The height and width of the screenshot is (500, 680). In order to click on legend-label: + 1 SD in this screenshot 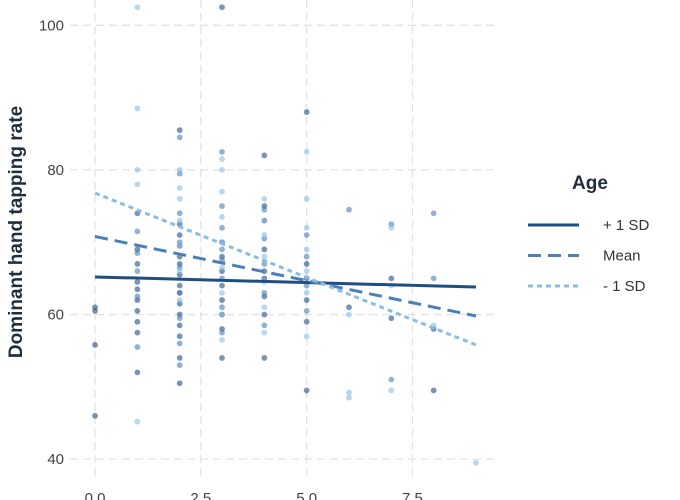, I will do `click(626, 225)`.